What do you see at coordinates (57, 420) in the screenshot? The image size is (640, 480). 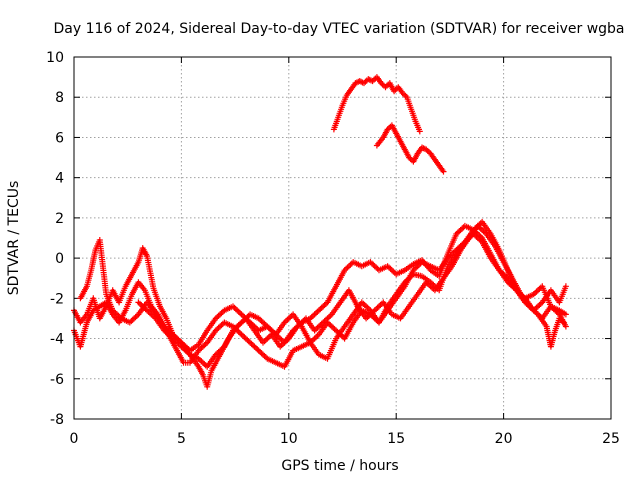 I see `y-tick-label: -8` at bounding box center [57, 420].